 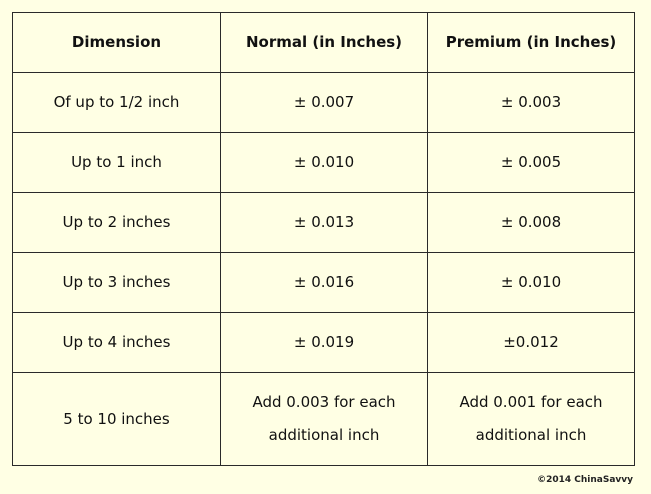 I want to click on copyright-watermark: ©2014 ChinaSavvy, so click(x=585, y=480).